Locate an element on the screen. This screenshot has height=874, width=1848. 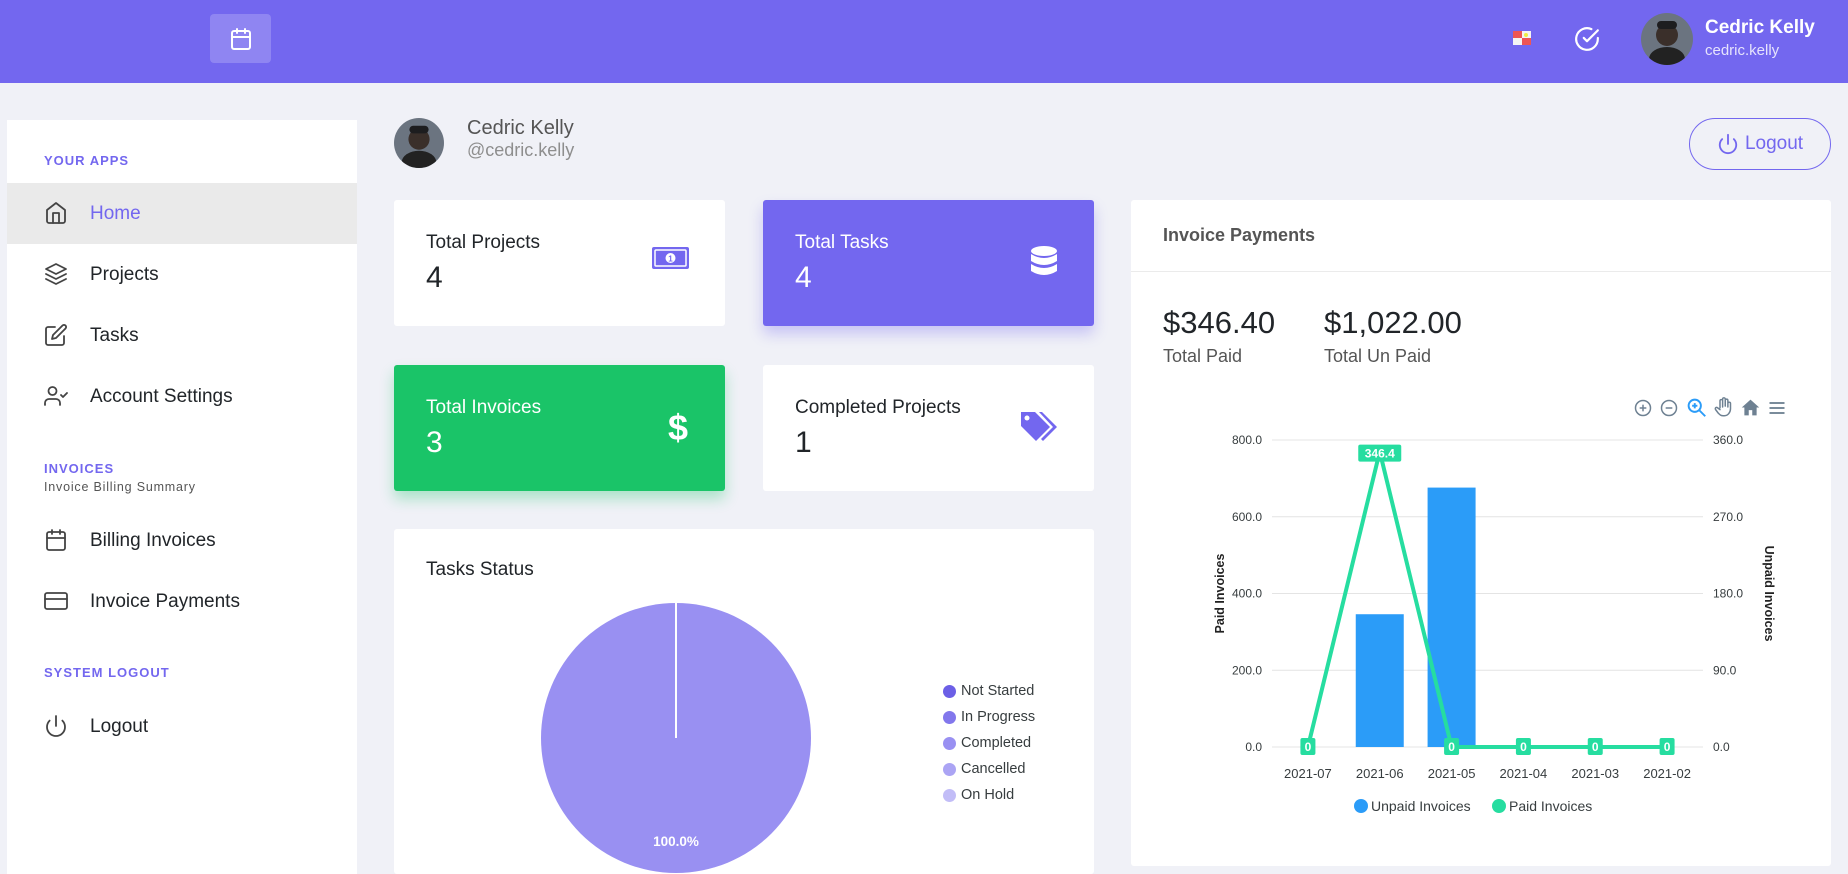
stat-label: Completed Projects is located at coordinates (878, 407).